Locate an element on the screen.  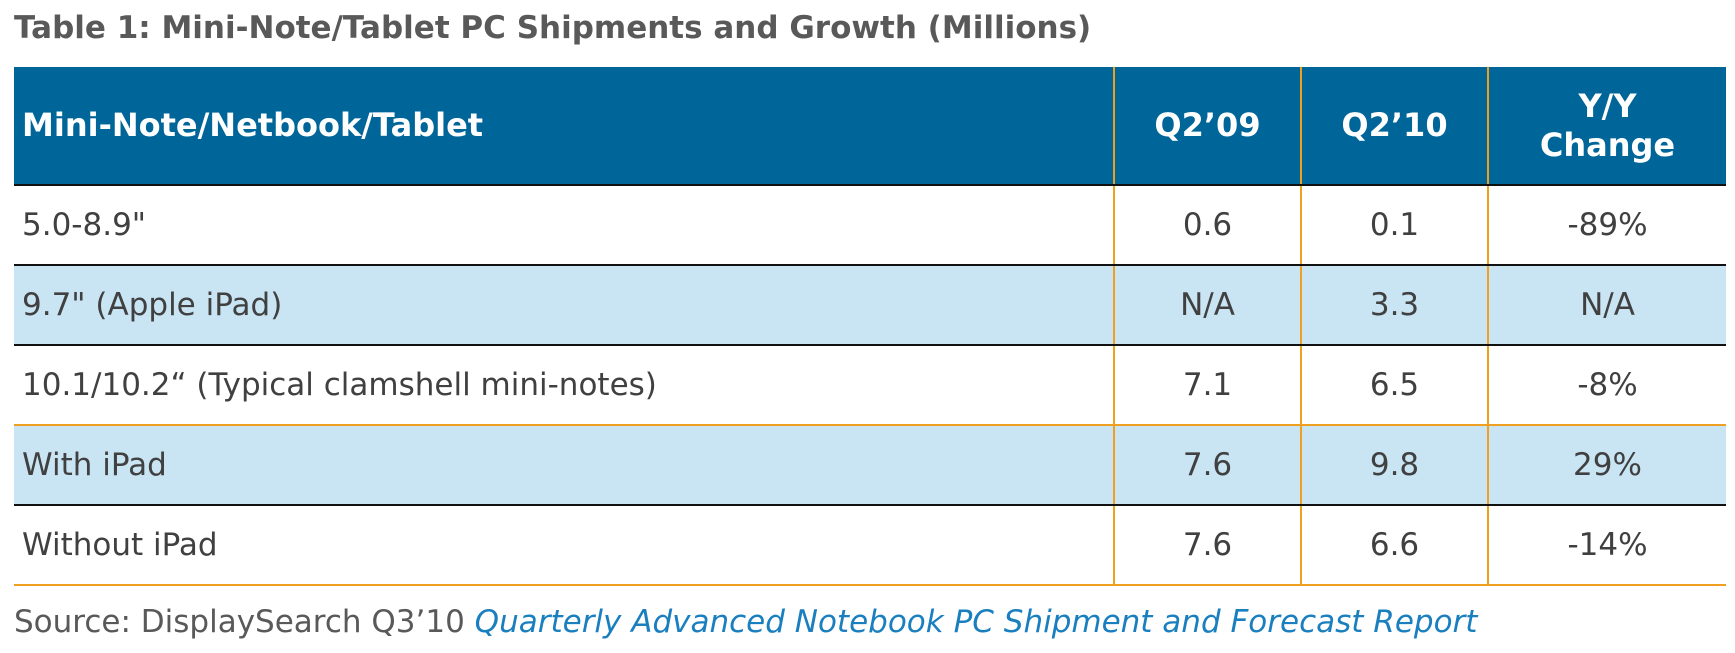
table-row: 5.0-8.9" 0.6 0.1 -89% is located at coordinates (870, 225).